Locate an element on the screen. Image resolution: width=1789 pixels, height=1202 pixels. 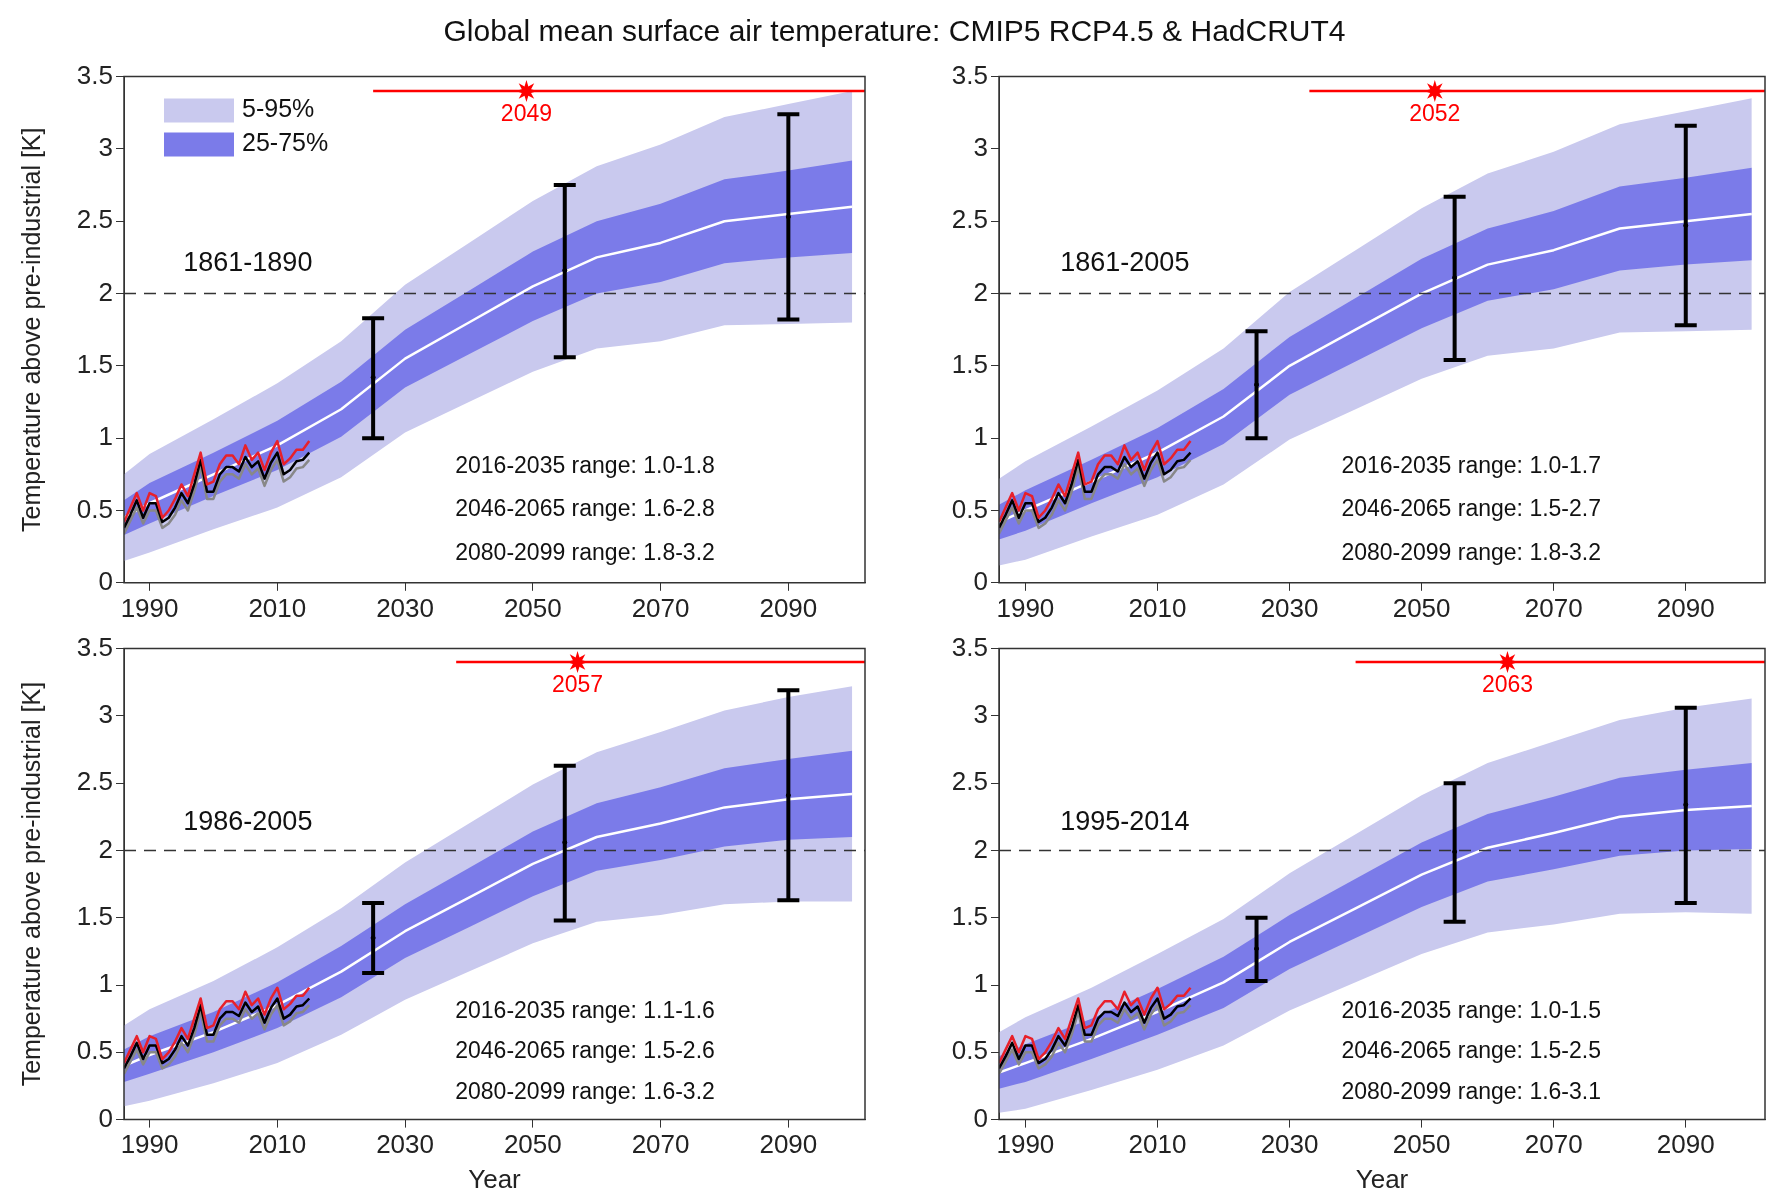
chart-title: Global mean surface air temperature: CMIP5 RCP4.5 & HadCRUT4 is located at coordinates (894, 31).